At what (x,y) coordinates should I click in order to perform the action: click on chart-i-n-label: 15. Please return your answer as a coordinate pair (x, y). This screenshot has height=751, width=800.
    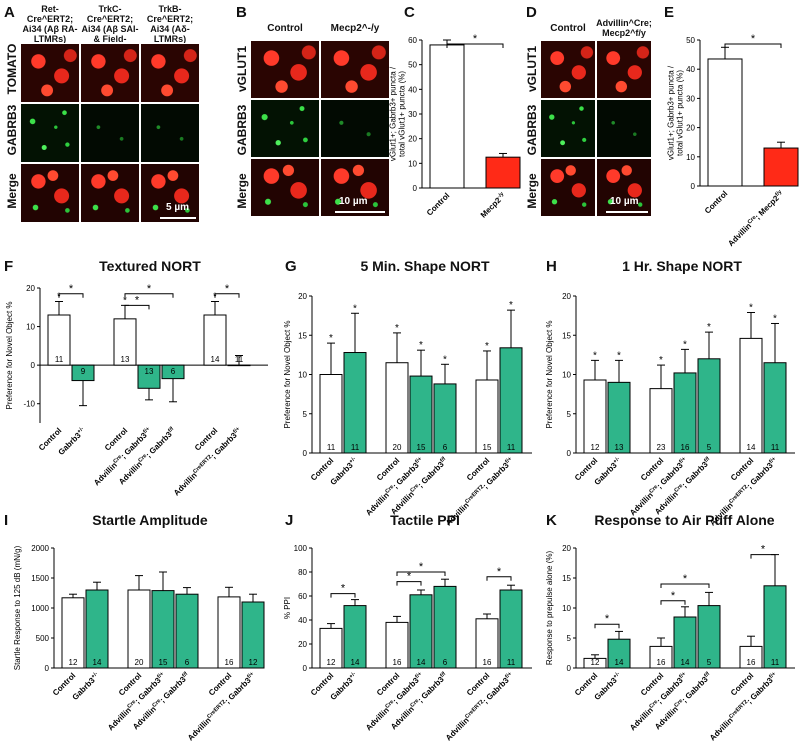
    Looking at the image, I should click on (163, 662).